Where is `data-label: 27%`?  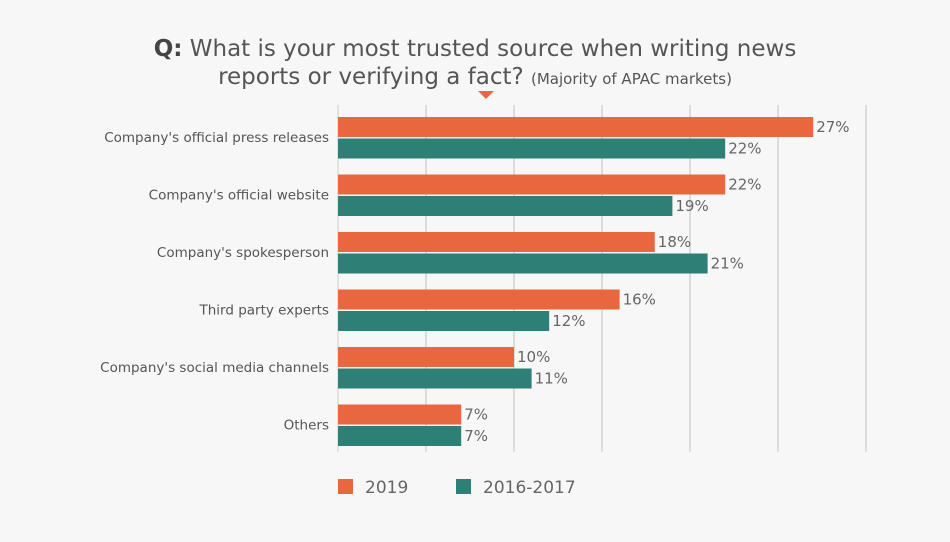 data-label: 27% is located at coordinates (832, 127).